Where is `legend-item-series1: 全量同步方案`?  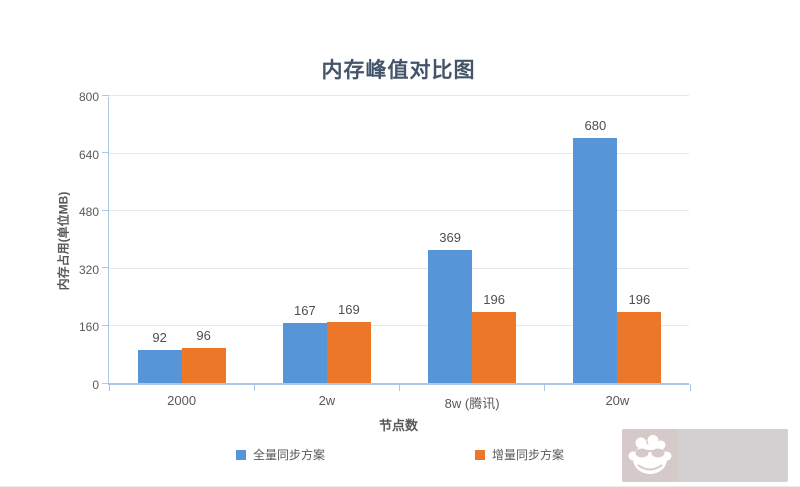
legend-item-series1: 全量同步方案 is located at coordinates (280, 454).